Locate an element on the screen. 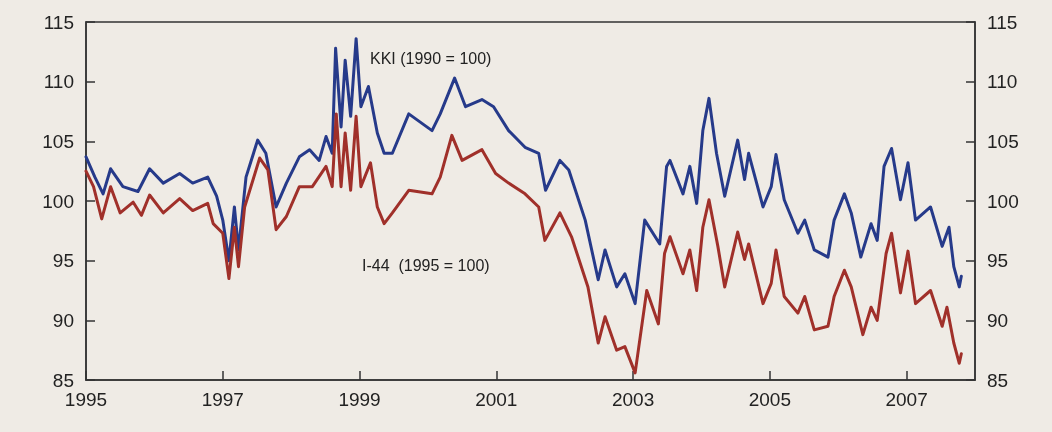 The image size is (1052, 432). y-tick-label: 85 is located at coordinates (63, 380).